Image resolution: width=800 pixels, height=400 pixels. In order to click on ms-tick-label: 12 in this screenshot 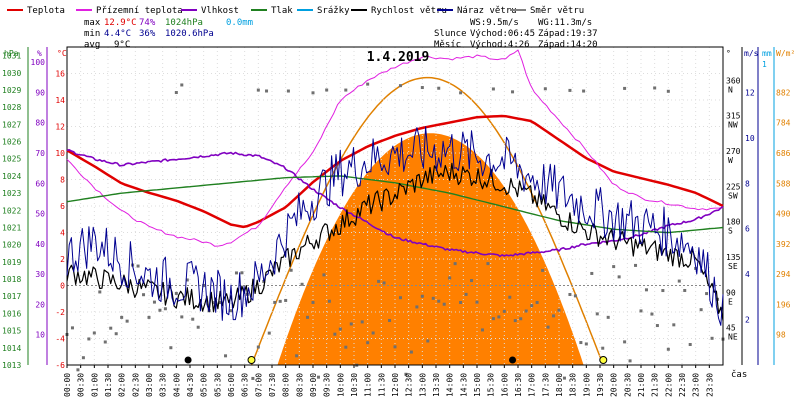, I will do `click(750, 92)`.